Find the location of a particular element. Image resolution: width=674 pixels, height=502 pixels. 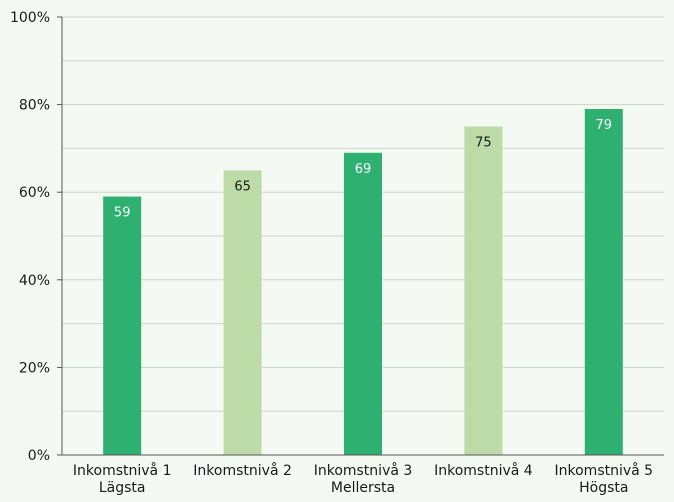

x-category-label: Inkomstnivå 2 is located at coordinates (242, 470).